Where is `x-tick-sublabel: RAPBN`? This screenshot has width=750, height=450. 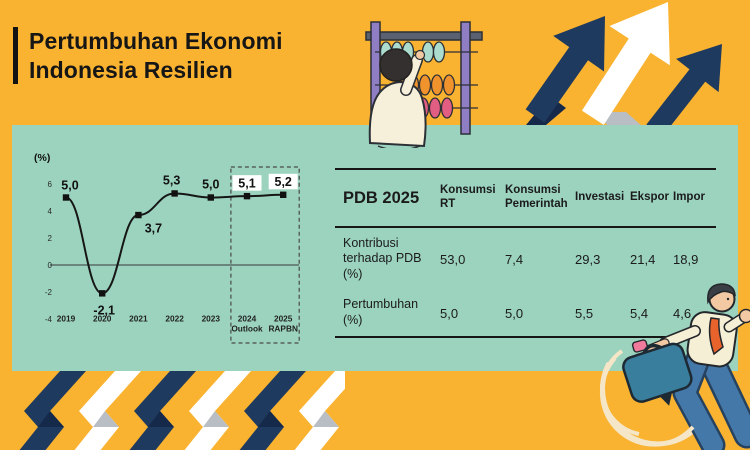 x-tick-sublabel: RAPBN is located at coordinates (283, 329).